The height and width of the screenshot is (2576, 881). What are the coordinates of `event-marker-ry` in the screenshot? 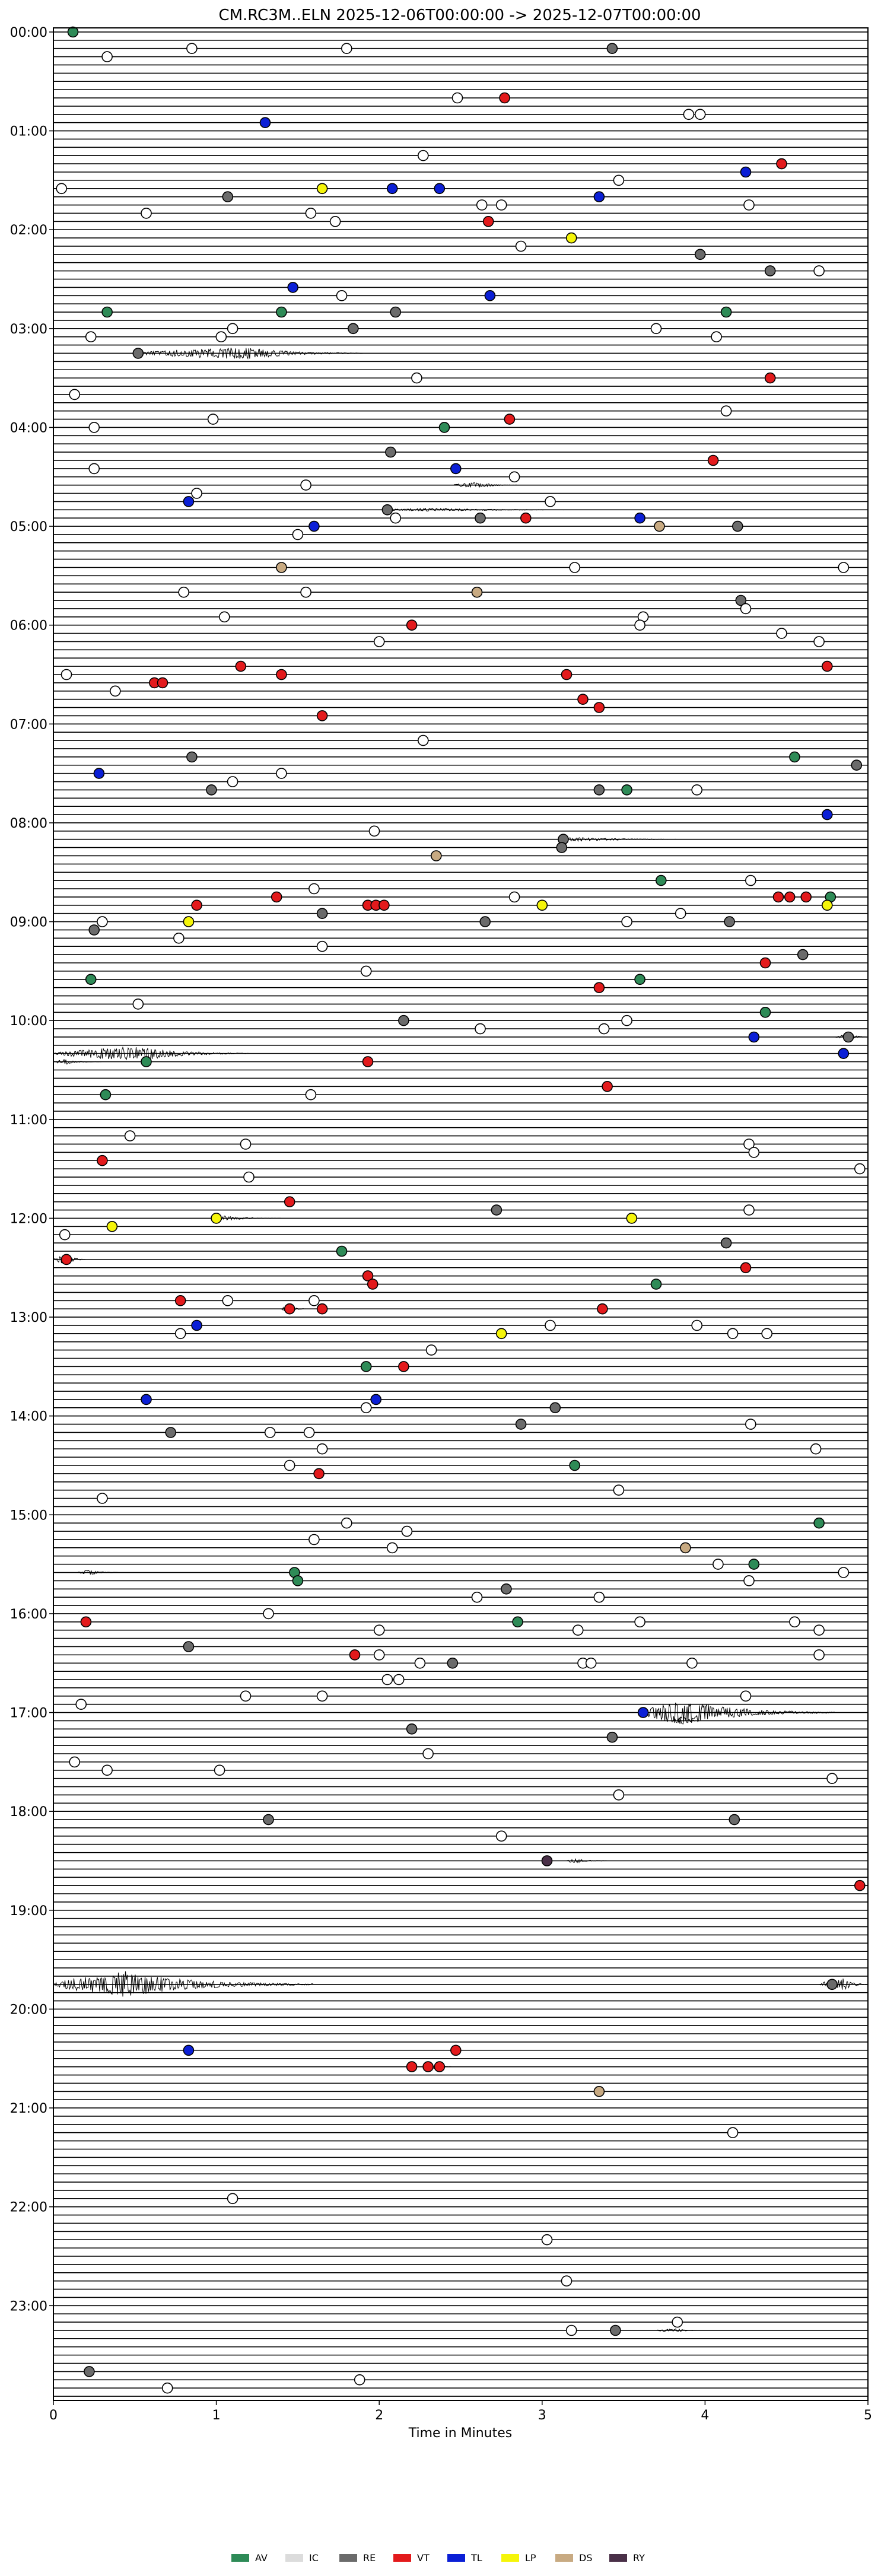 It's located at (547, 1860).